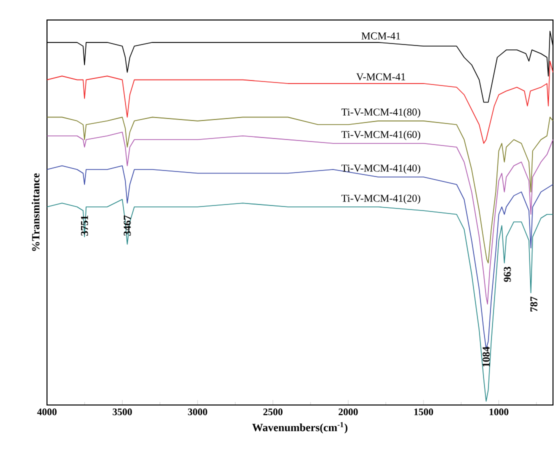 Image resolution: width=555 pixels, height=453 pixels. I want to click on x-tick-label: 2500, so click(272, 412).